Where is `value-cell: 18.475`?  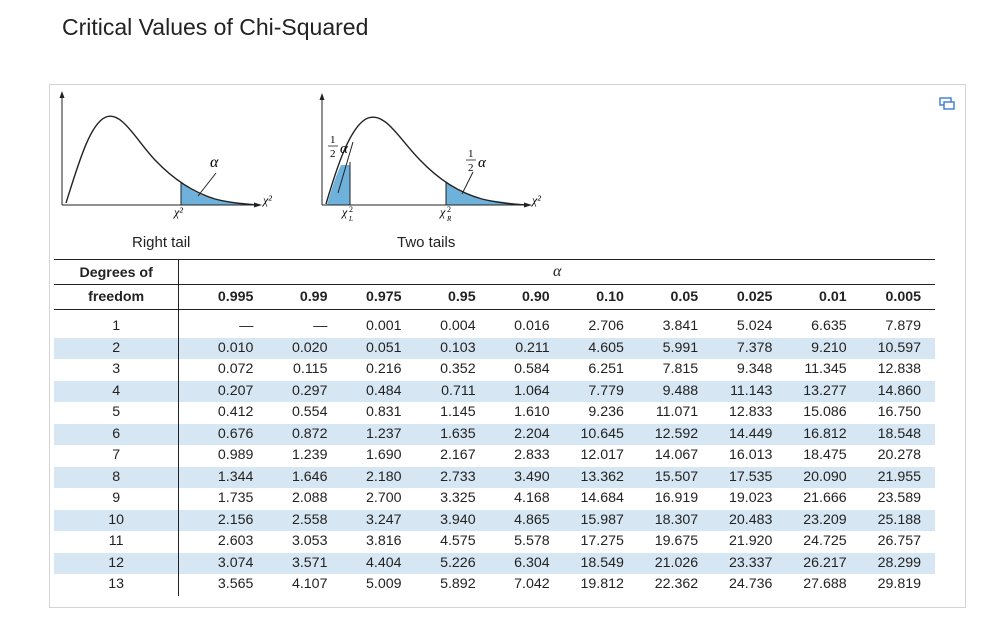 value-cell: 18.475 is located at coordinates (825, 455).